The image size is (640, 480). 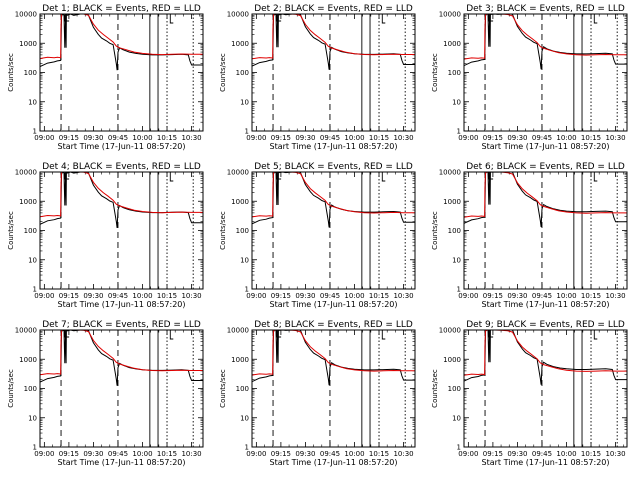 What do you see at coordinates (545, 9) in the screenshot?
I see `chart-title: Det 3; BLACK = Events, RED = LLD` at bounding box center [545, 9].